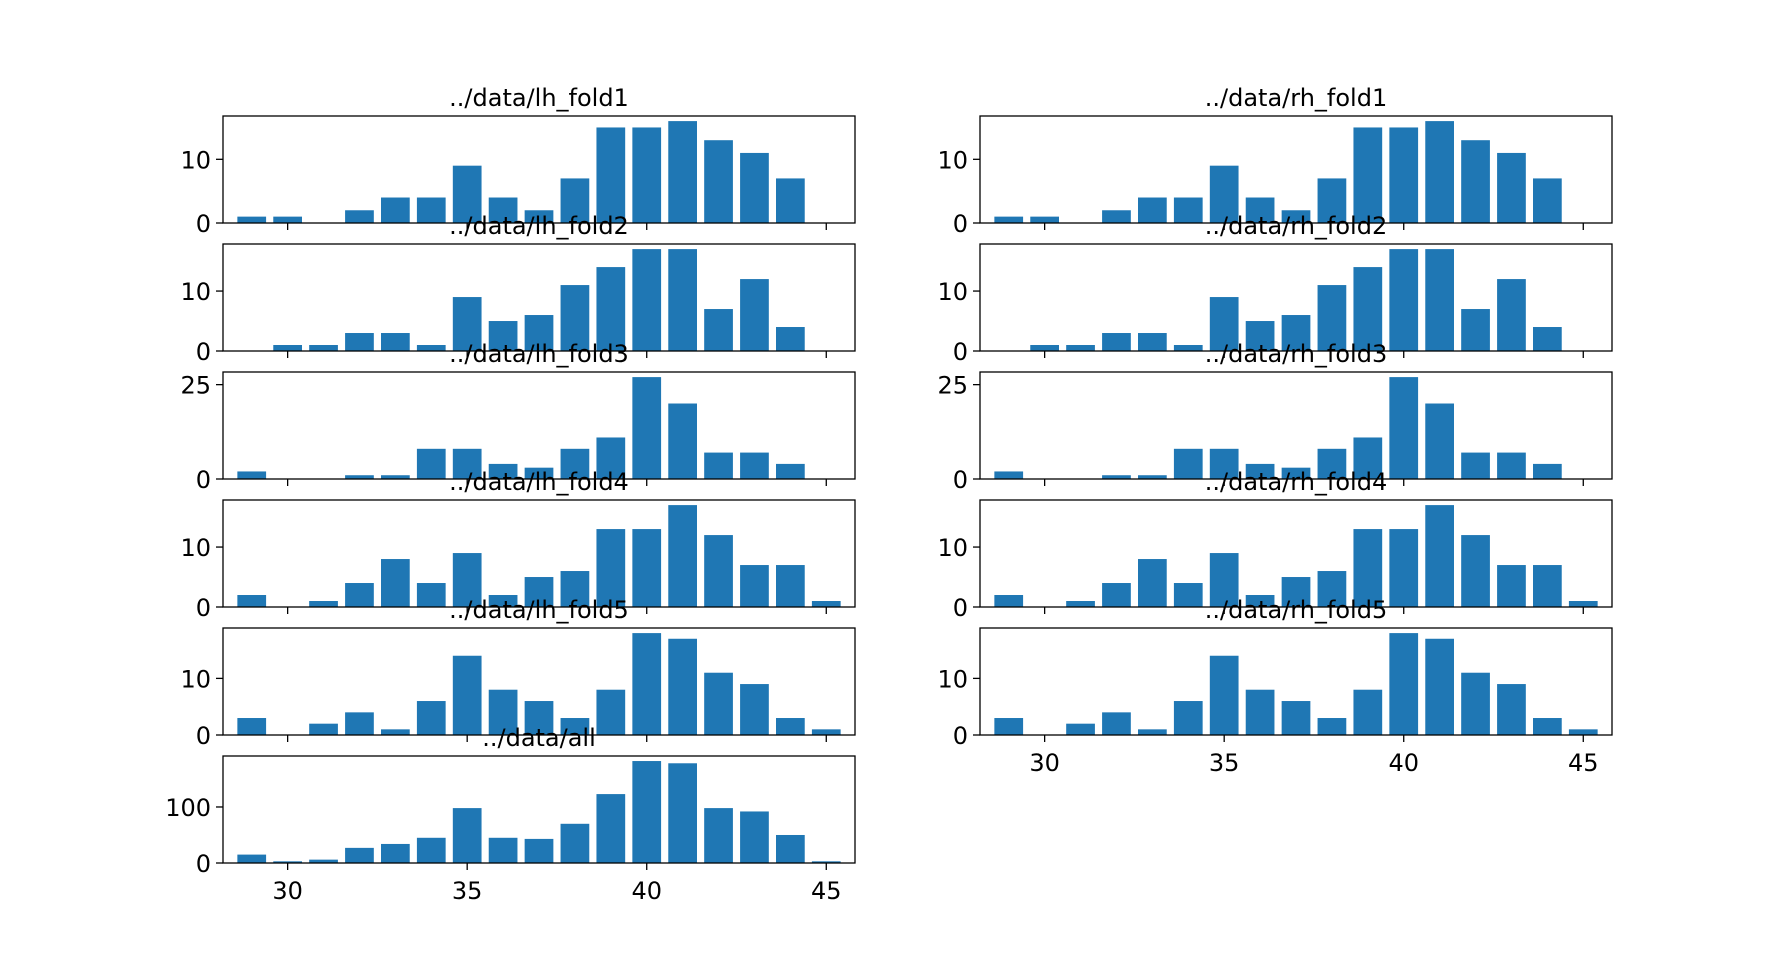  I want to click on subplot: 30 35 40 45 0 100 ../data/all, so click(510, 814).